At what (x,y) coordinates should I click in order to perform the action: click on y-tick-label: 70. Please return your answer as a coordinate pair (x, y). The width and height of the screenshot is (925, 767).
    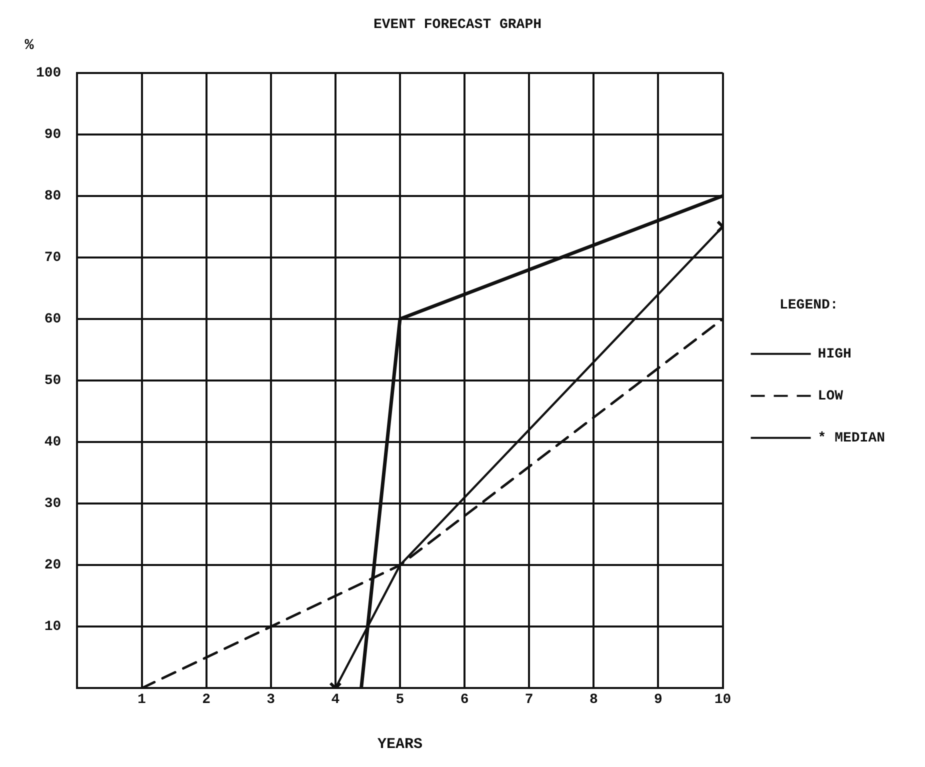
    Looking at the image, I should click on (53, 258).